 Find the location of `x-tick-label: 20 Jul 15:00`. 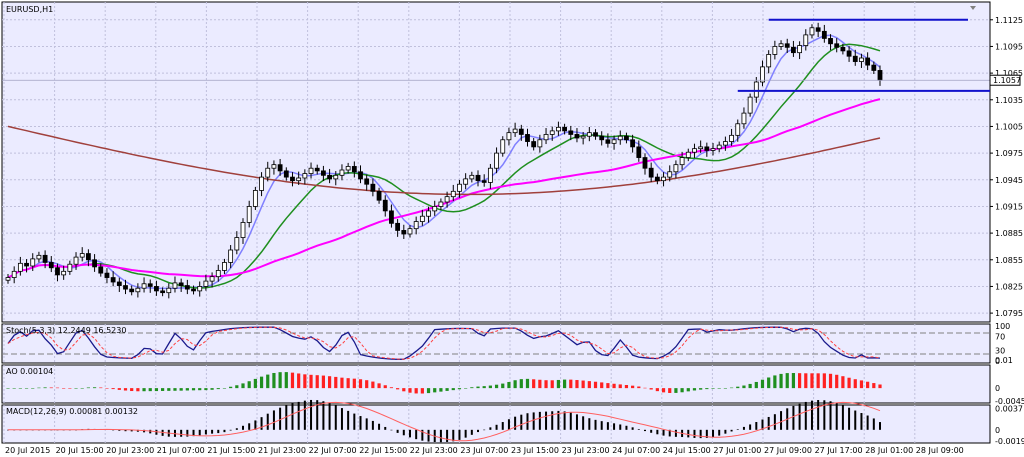

x-tick-label: 20 Jul 15:00 is located at coordinates (80, 450).